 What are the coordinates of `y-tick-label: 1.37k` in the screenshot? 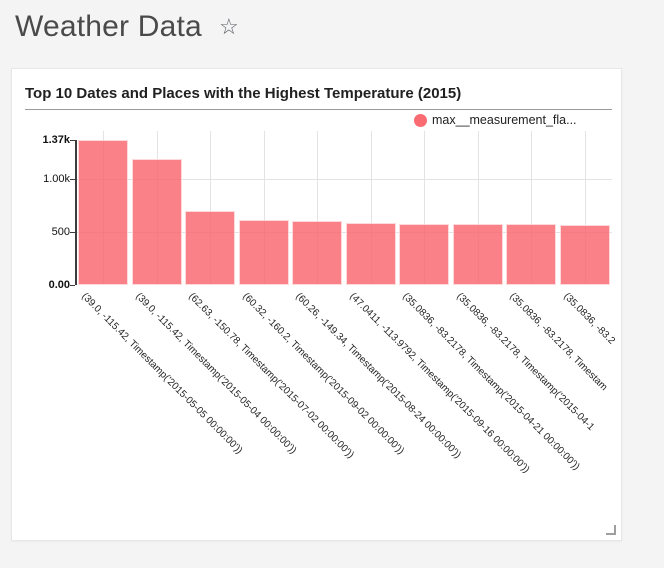 It's located at (56, 139).